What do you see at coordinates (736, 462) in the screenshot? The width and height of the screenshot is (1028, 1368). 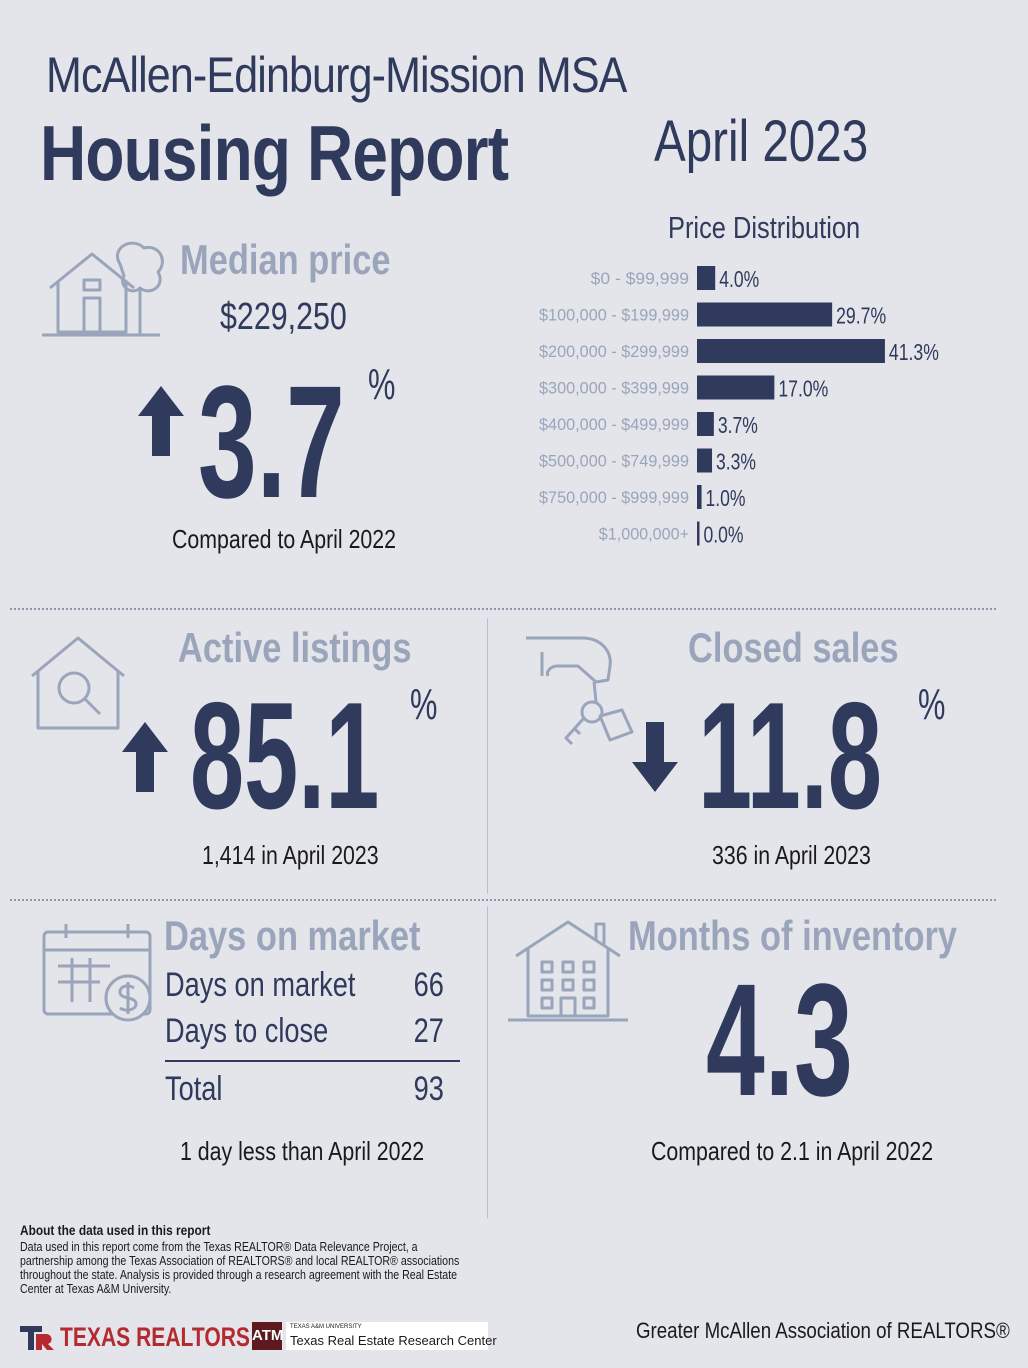 I see `bar-value-label: 3.3%` at bounding box center [736, 462].